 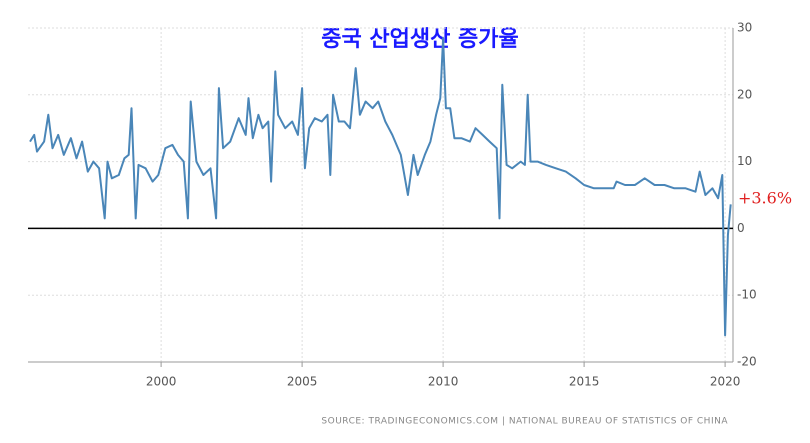 What do you see at coordinates (747, 362) in the screenshot?
I see `y-tick-label: -20` at bounding box center [747, 362].